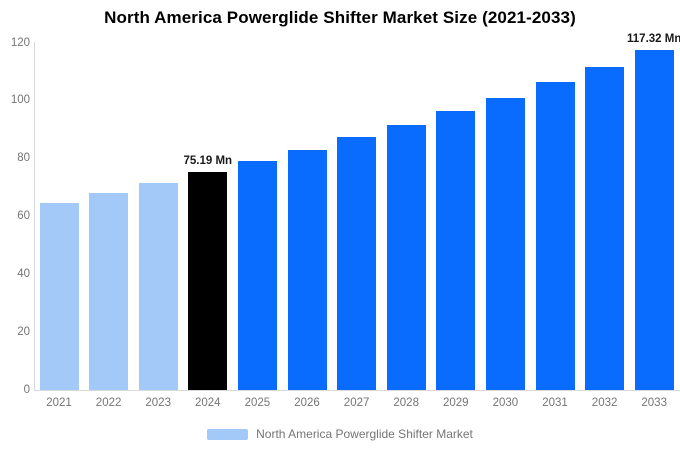  What do you see at coordinates (456, 250) in the screenshot?
I see `bar-2029` at bounding box center [456, 250].